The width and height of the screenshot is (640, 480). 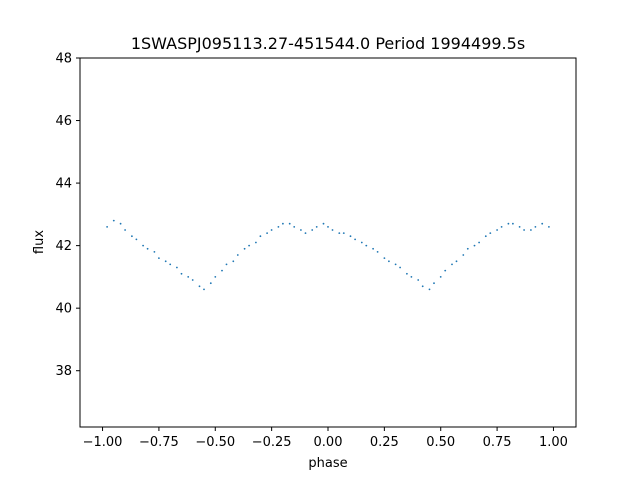 I want to click on x-tick-label: 0.25, so click(x=384, y=442).